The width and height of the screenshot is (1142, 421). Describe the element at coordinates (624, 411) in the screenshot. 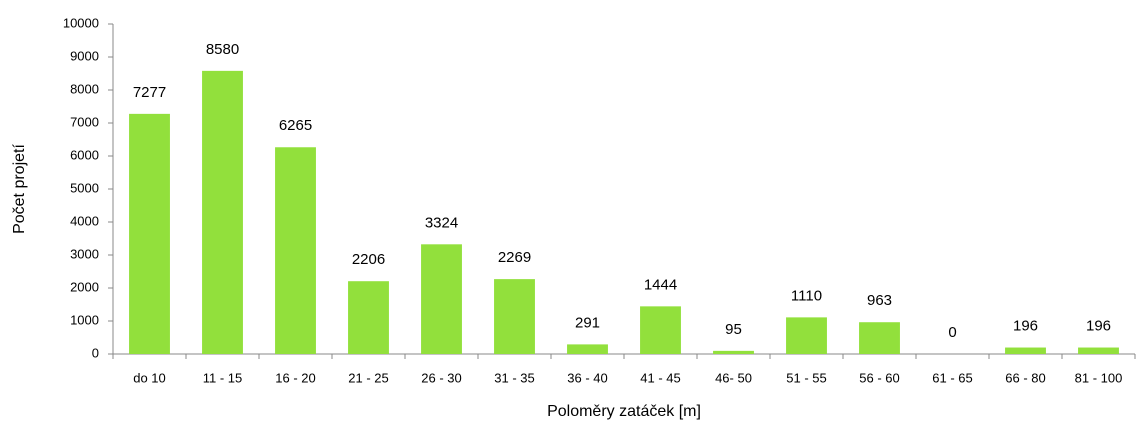

I see `x-axis-title: Poloměry zatáček [m]` at that location.